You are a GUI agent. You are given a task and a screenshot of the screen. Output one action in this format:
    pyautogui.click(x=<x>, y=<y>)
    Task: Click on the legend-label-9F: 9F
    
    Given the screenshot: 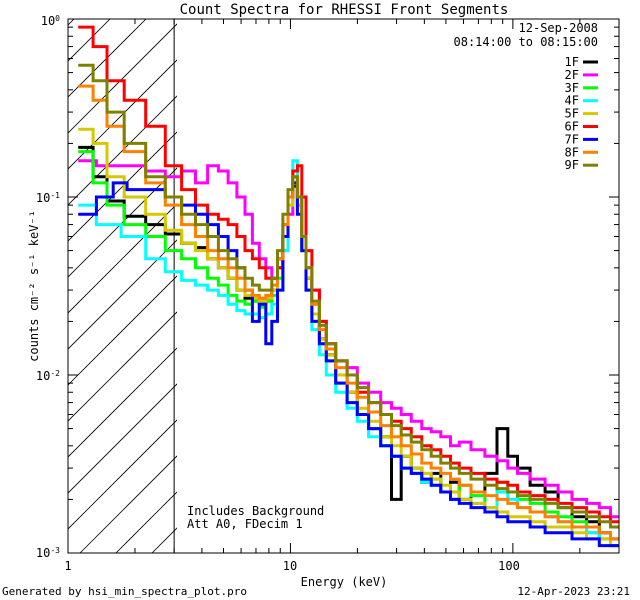 What is the action you would take?
    pyautogui.click(x=572, y=165)
    